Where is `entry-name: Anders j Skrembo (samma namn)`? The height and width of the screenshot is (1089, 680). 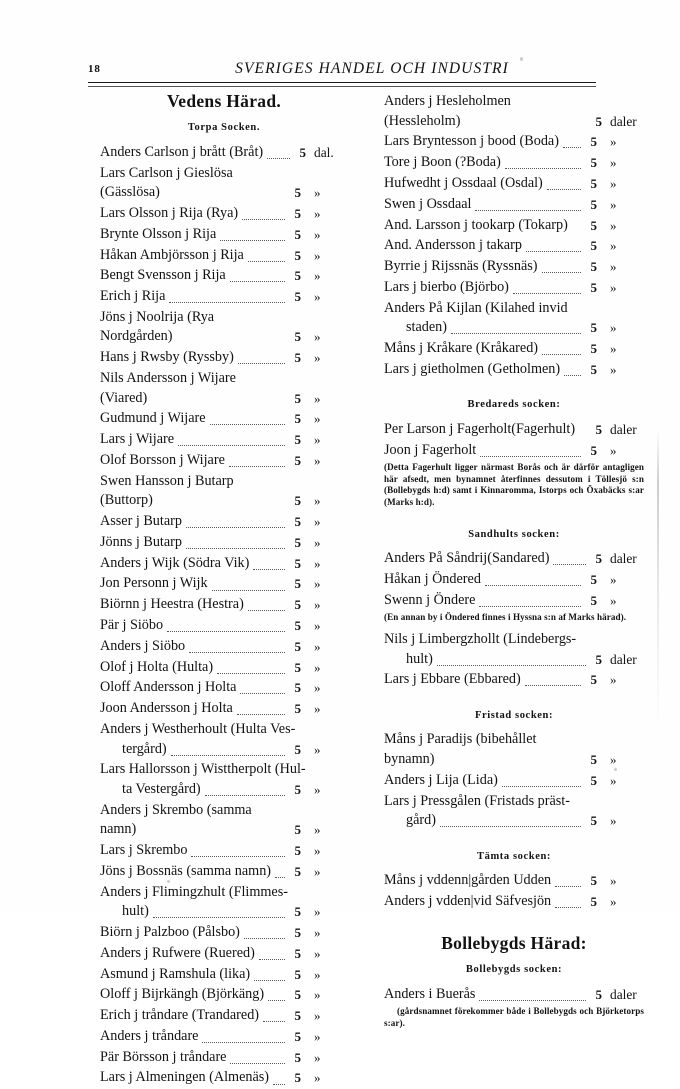 entry-name: Anders j Skrembo (samma namn) is located at coordinates (178, 819).